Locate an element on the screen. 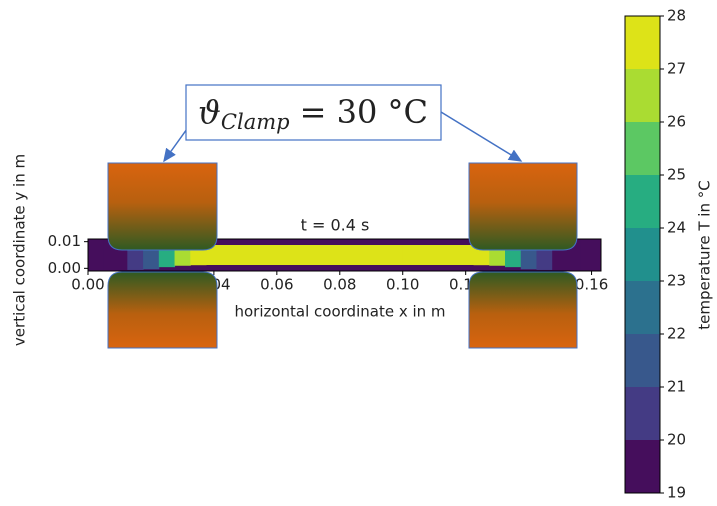  annotation-text: = 30 °C is located at coordinates (364, 112).